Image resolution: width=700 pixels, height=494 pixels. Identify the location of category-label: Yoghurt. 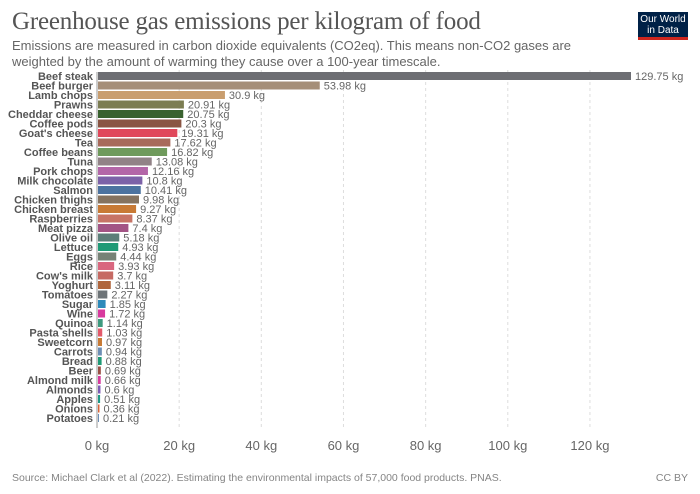
(73, 286).